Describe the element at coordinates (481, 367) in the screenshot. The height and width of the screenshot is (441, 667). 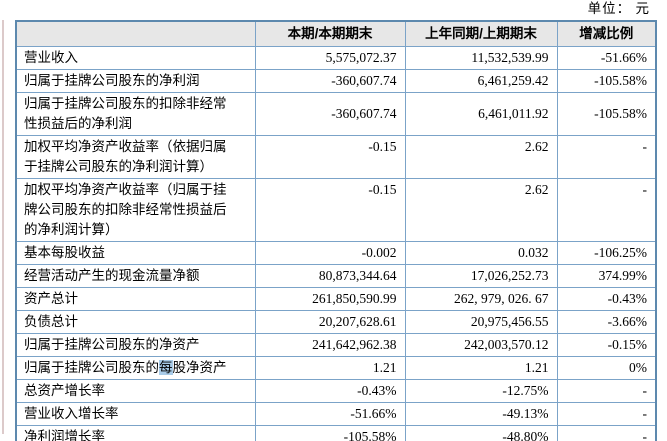
I see `prior-value: 1.21` at that location.